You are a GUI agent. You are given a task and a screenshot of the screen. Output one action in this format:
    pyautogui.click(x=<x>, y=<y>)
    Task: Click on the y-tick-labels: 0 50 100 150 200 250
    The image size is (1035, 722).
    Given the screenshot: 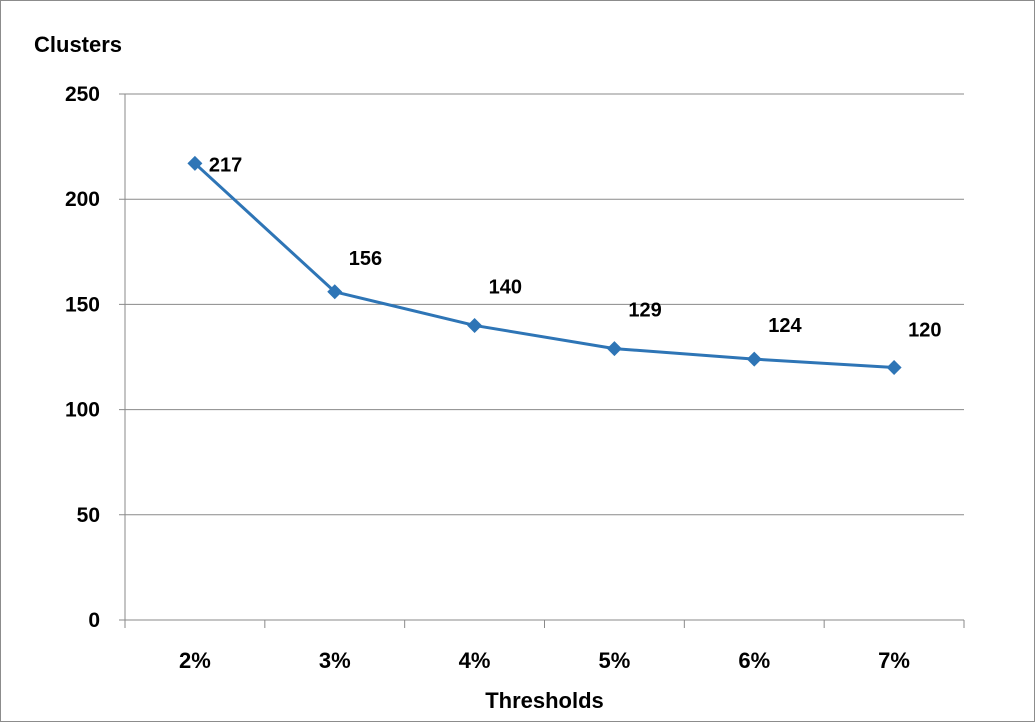 What is the action you would take?
    pyautogui.click(x=82, y=357)
    